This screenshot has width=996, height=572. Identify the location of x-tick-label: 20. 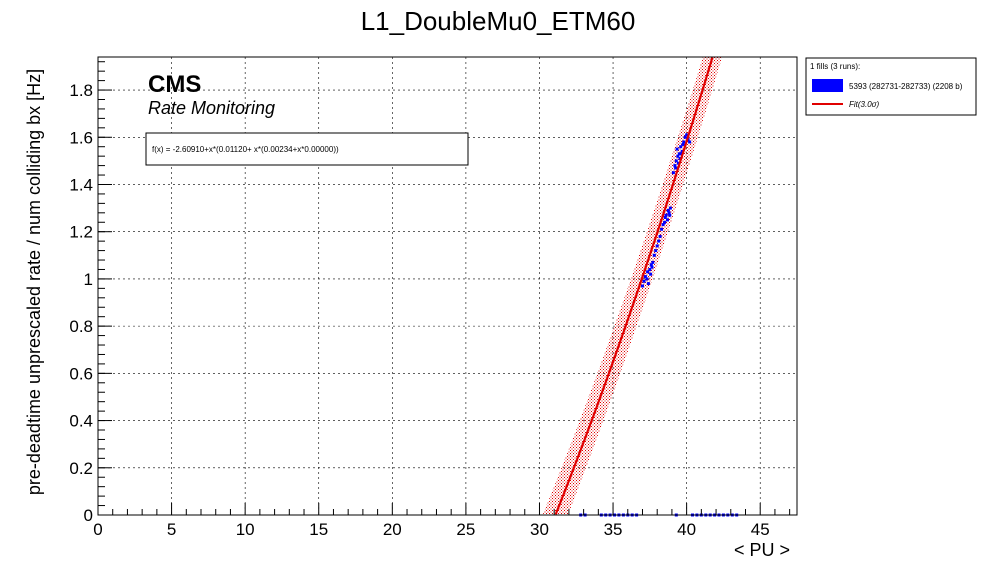
(392, 529).